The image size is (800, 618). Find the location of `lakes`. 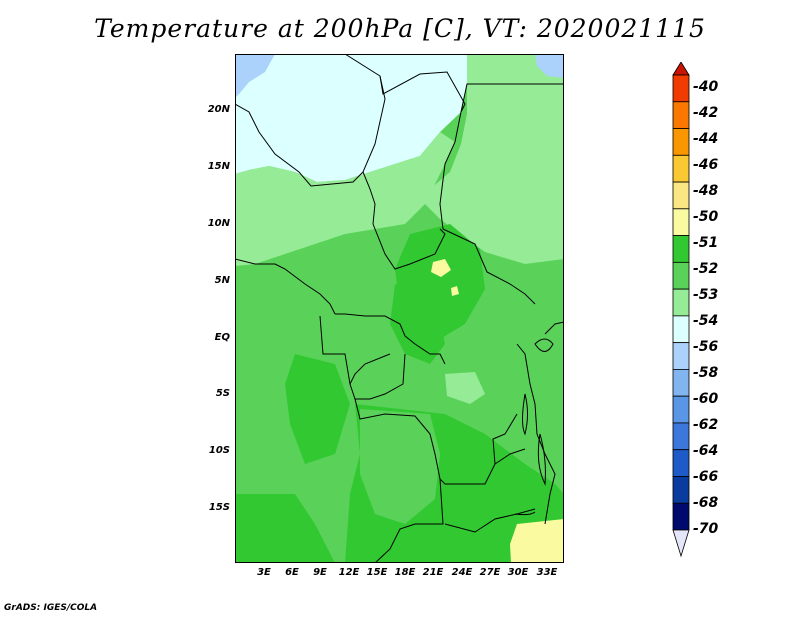

lakes is located at coordinates (534, 427).